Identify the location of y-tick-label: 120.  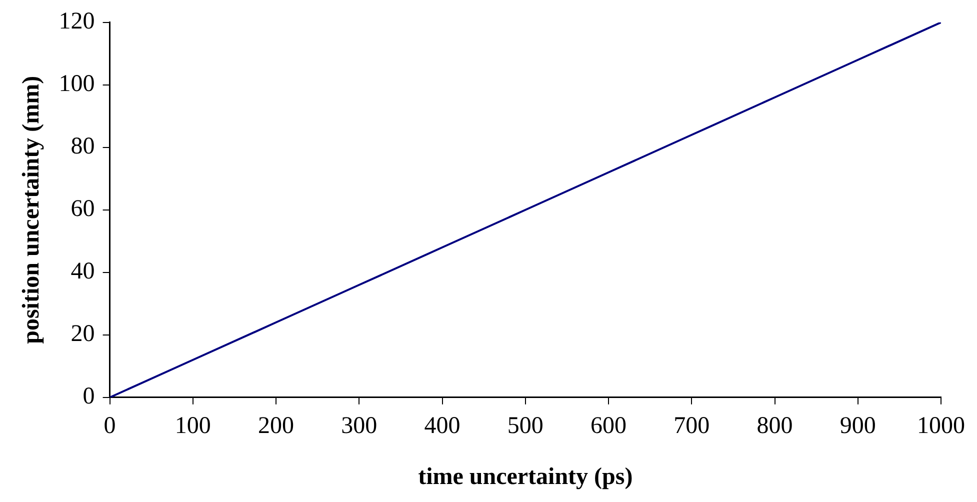
(76, 21).